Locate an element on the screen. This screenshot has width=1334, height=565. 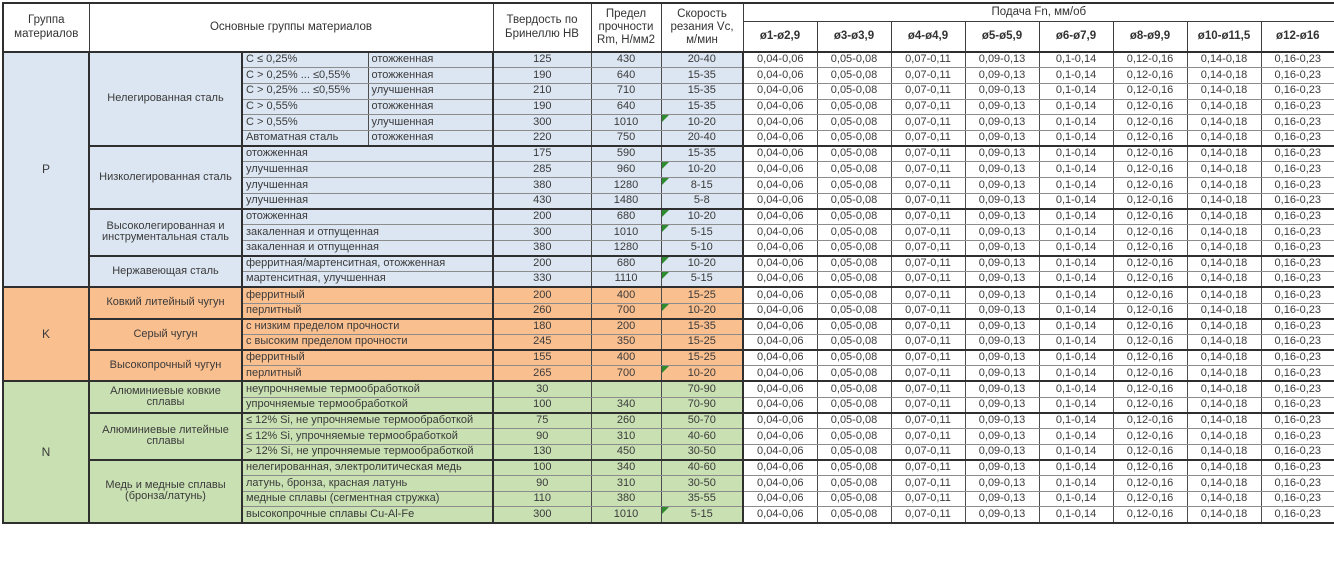
material-family-cell: Ковкий литейный чугун is located at coordinates (165, 303).